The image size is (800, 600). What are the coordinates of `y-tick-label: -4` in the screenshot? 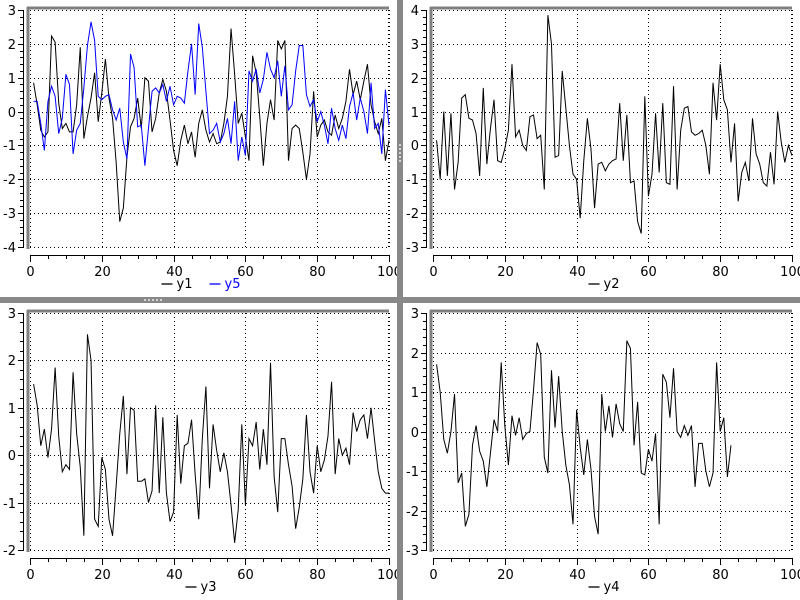 It's located at (9, 248).